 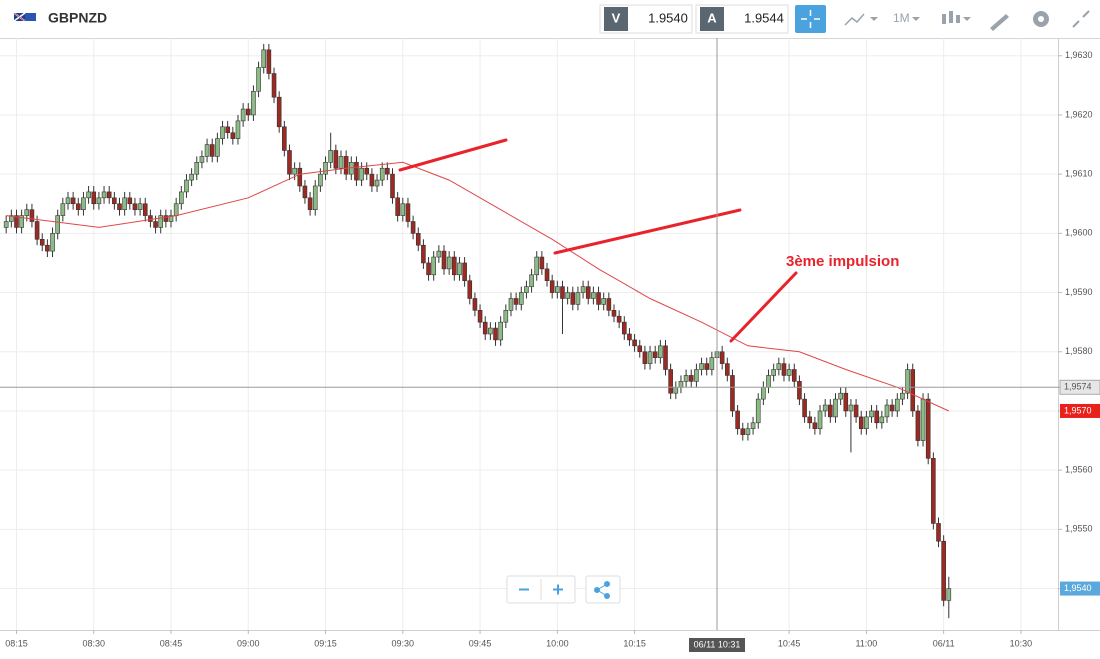 What do you see at coordinates (866, 643) in the screenshot?
I see `x-tick-label: 11:00` at bounding box center [866, 643].